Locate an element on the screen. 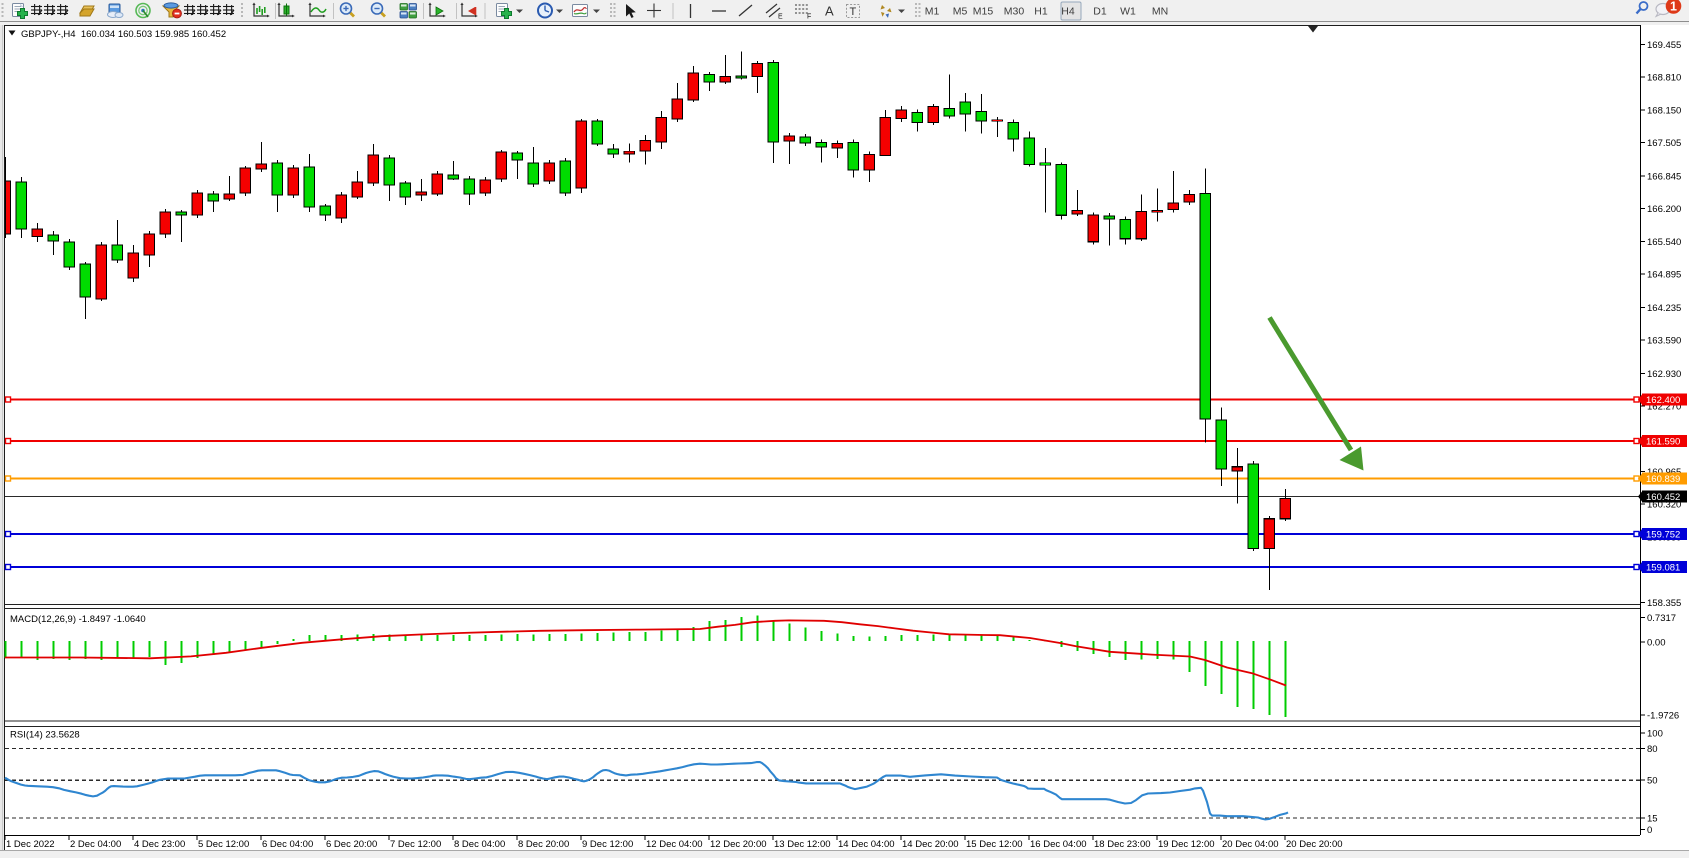 The height and width of the screenshot is (858, 1689). svg-text: 12 Dec 20:00 is located at coordinates (738, 844).